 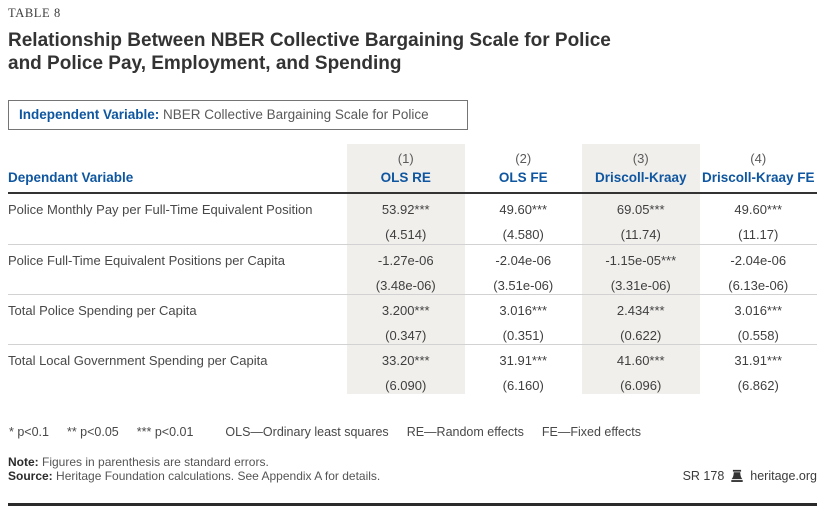 What do you see at coordinates (30, 475) in the screenshot?
I see `source-label: Source:` at bounding box center [30, 475].